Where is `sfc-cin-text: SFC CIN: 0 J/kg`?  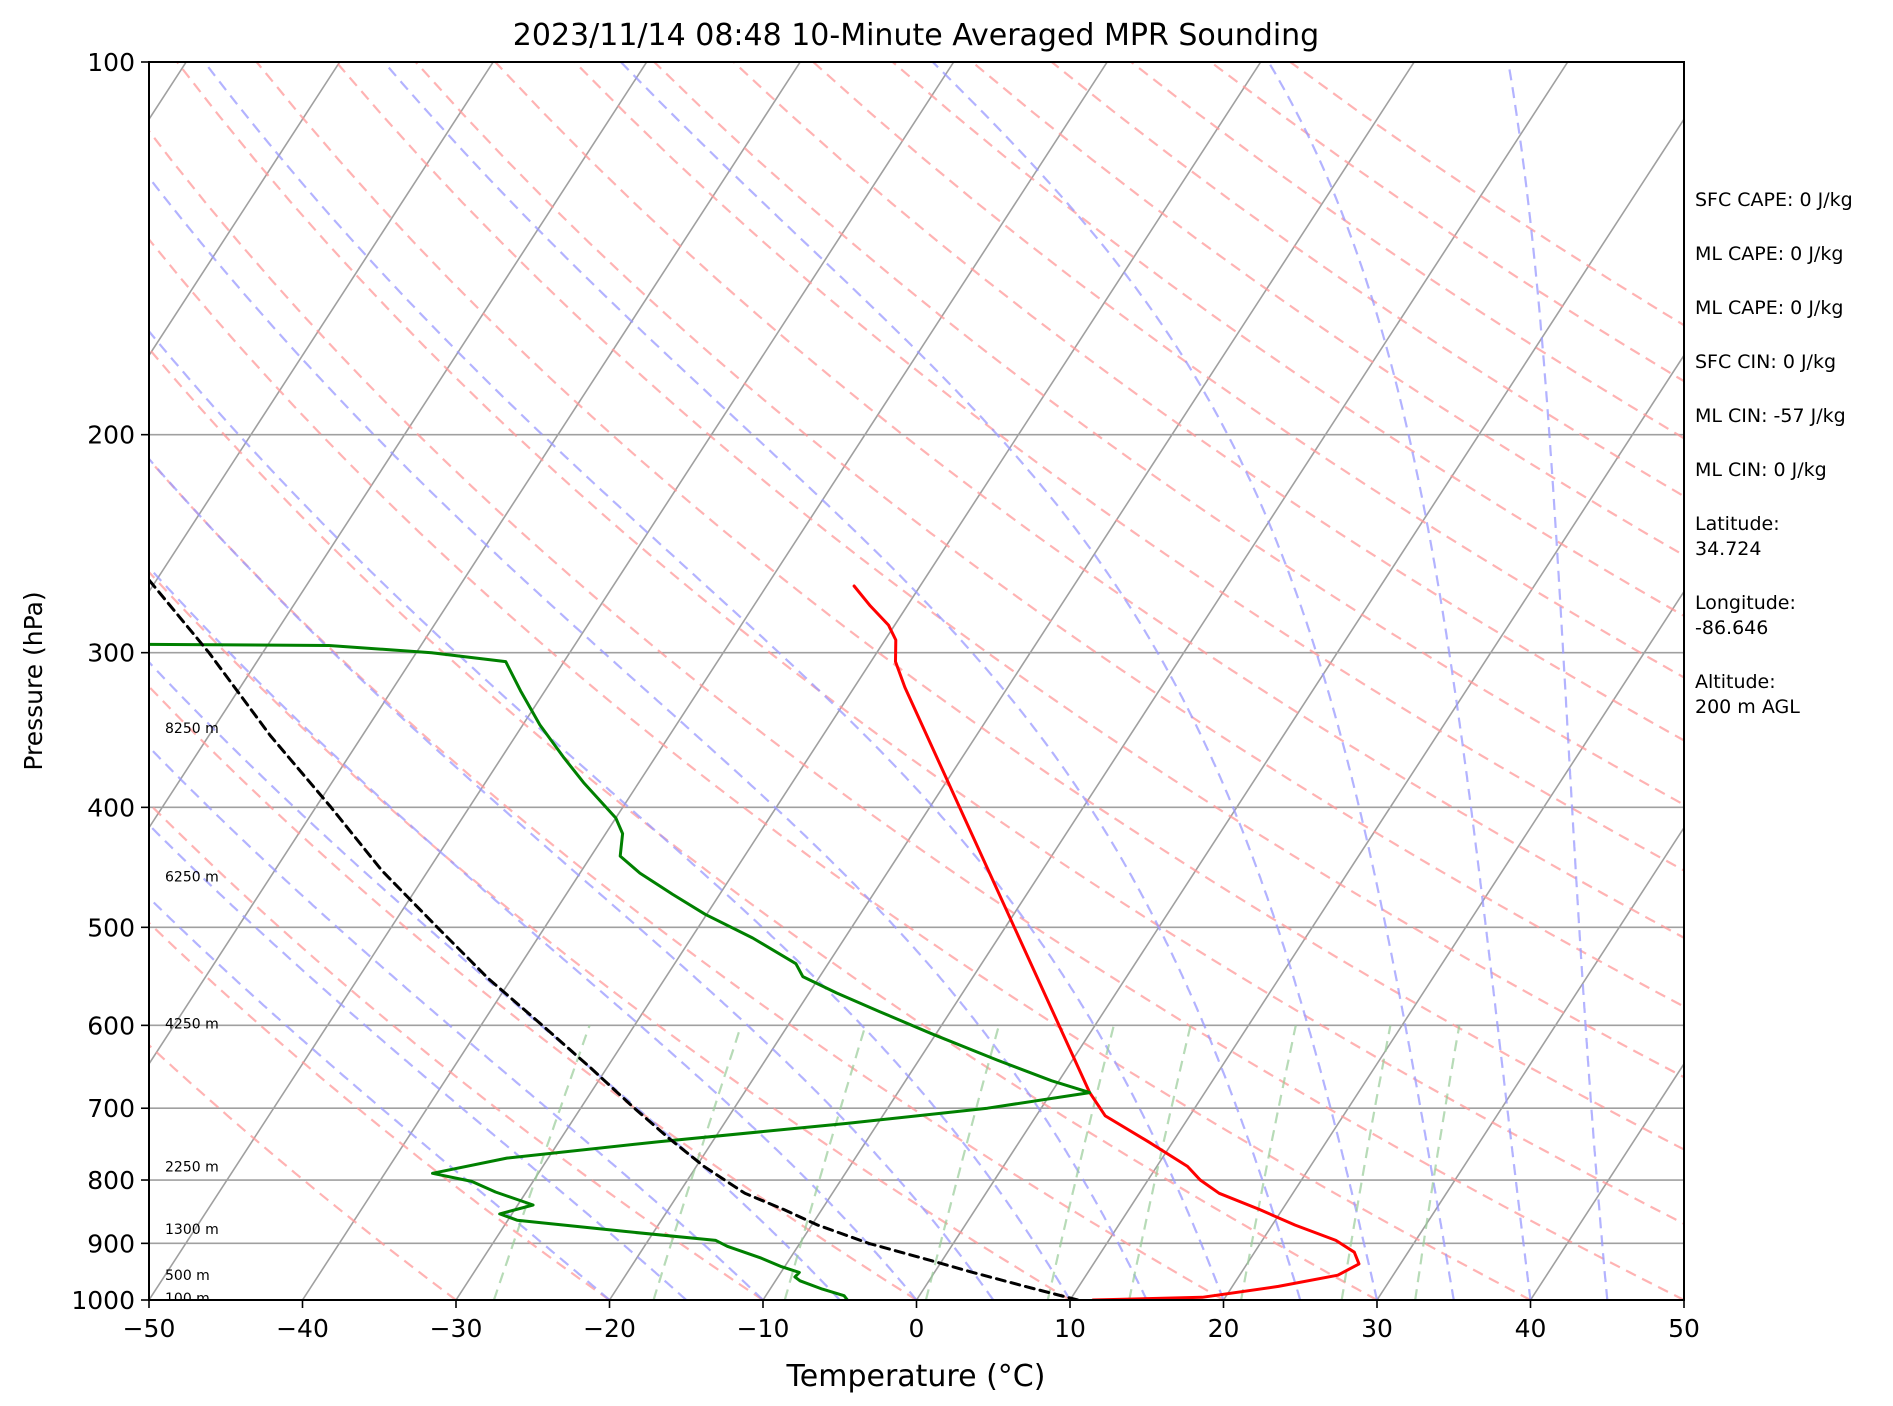
sfc-cin-text: SFC CIN: 0 J/kg is located at coordinates (1766, 362).